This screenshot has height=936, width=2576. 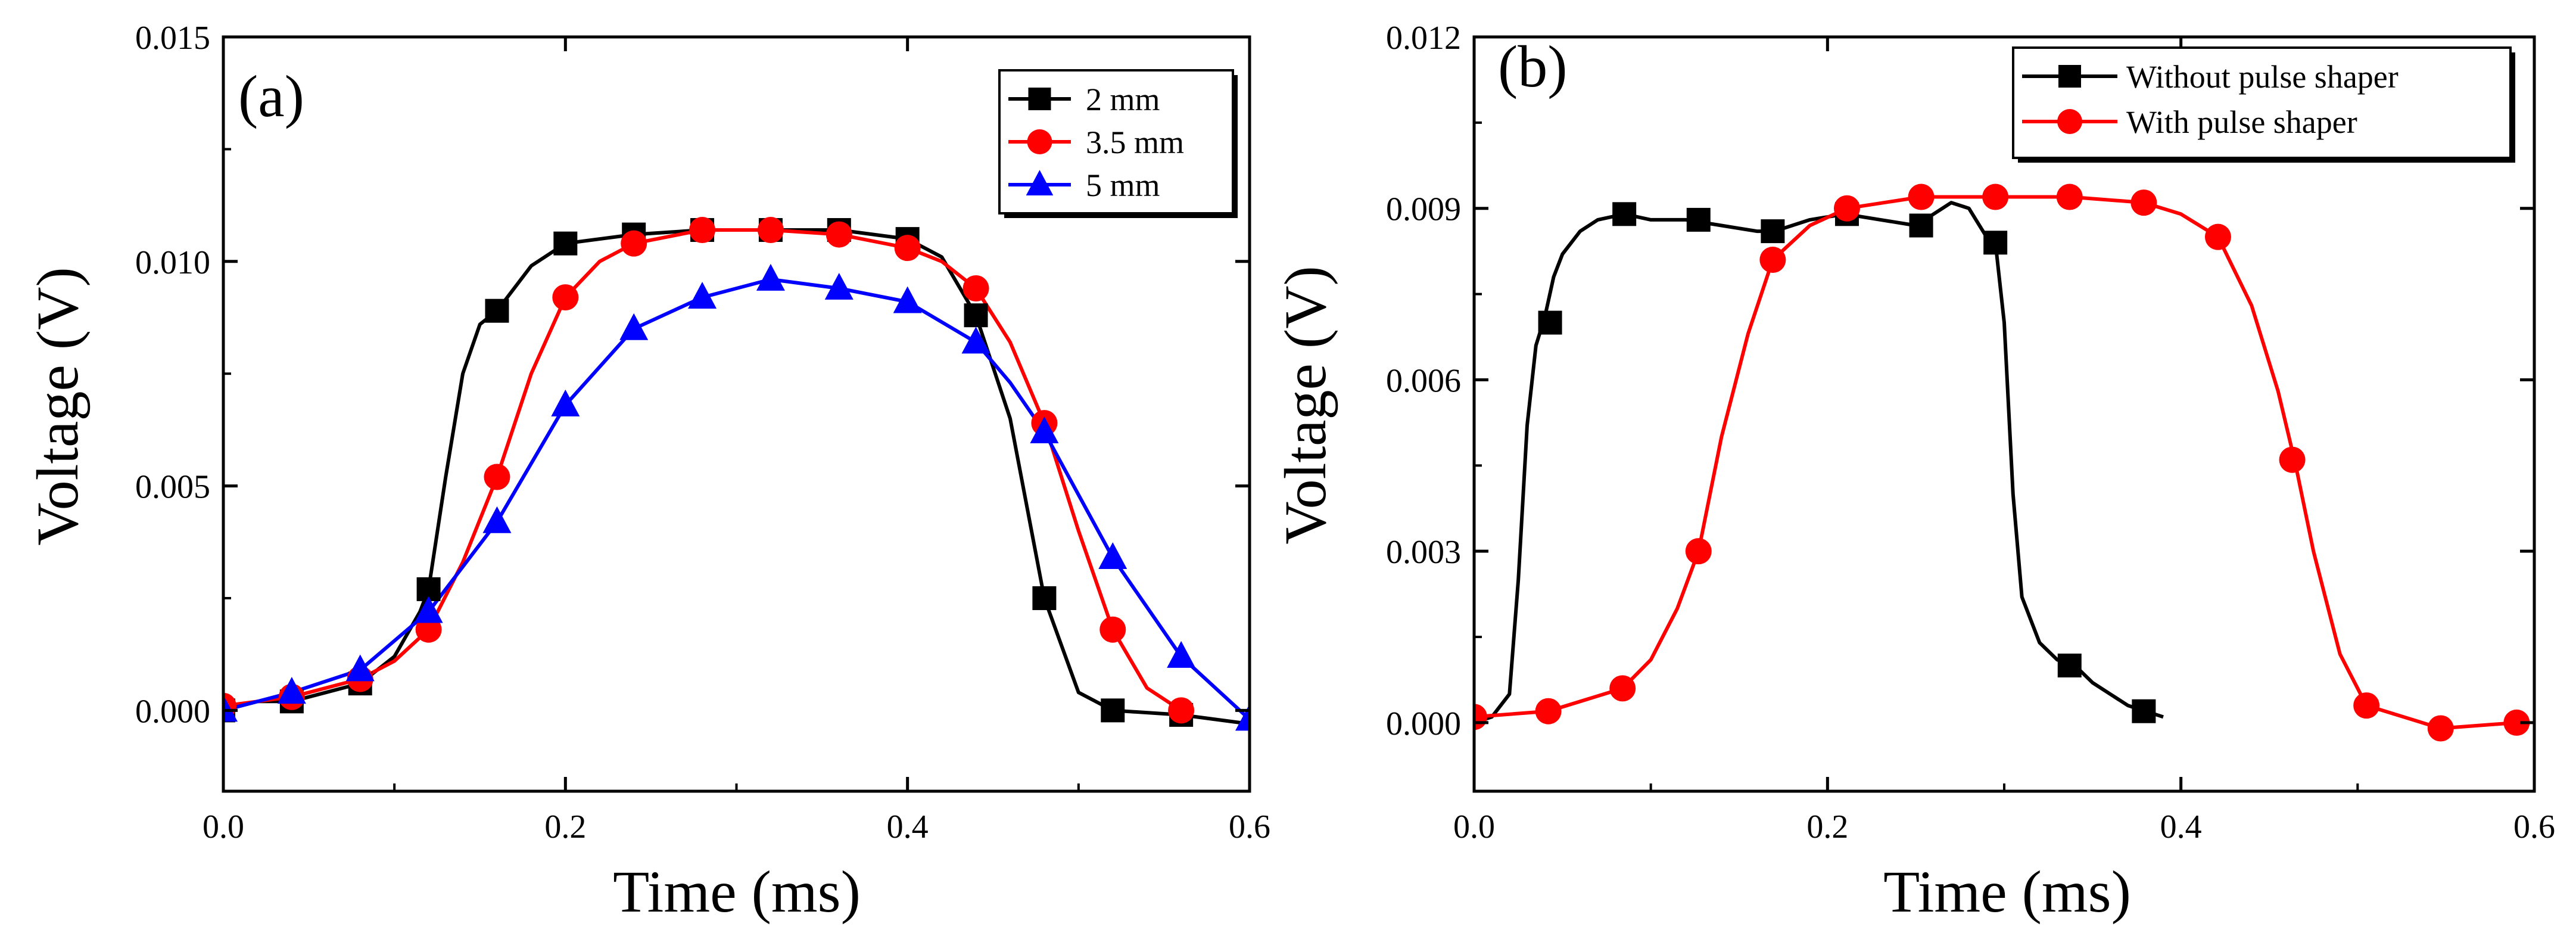 I want to click on legend-box-b, so click(x=2262, y=103).